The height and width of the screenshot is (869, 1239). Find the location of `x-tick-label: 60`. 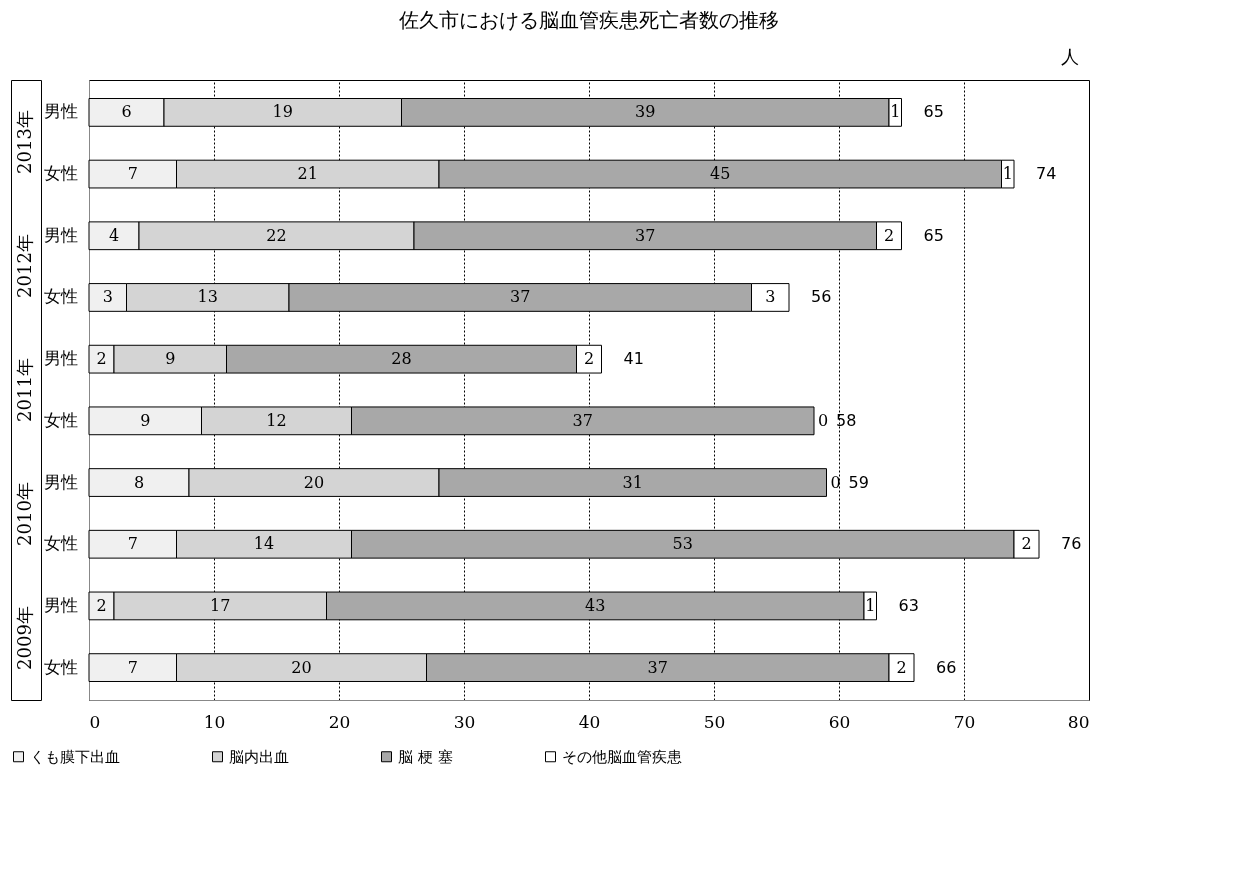

x-tick-label: 60 is located at coordinates (839, 721).